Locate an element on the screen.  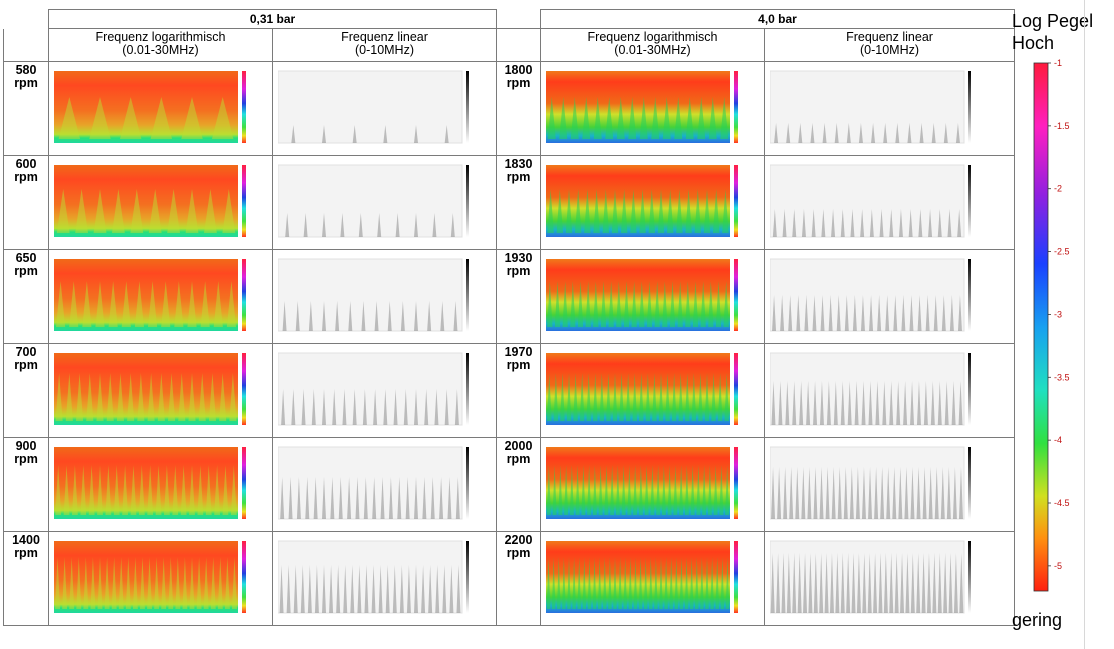
rpm-label: 2000 rpm is located at coordinates (518, 484).